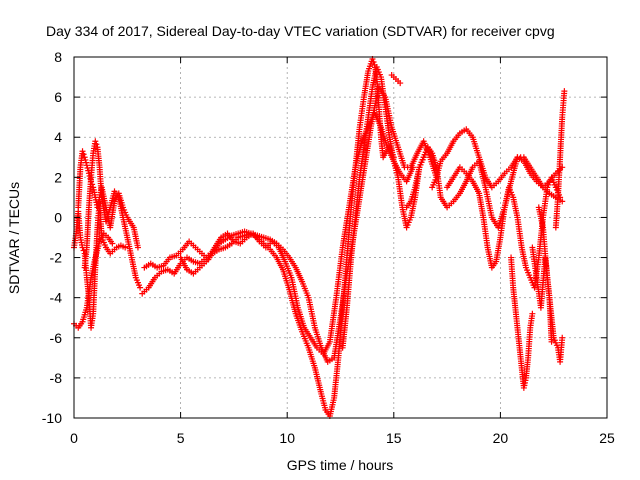  Describe the element at coordinates (58, 177) in the screenshot. I see `y-tick-label: 2` at that location.